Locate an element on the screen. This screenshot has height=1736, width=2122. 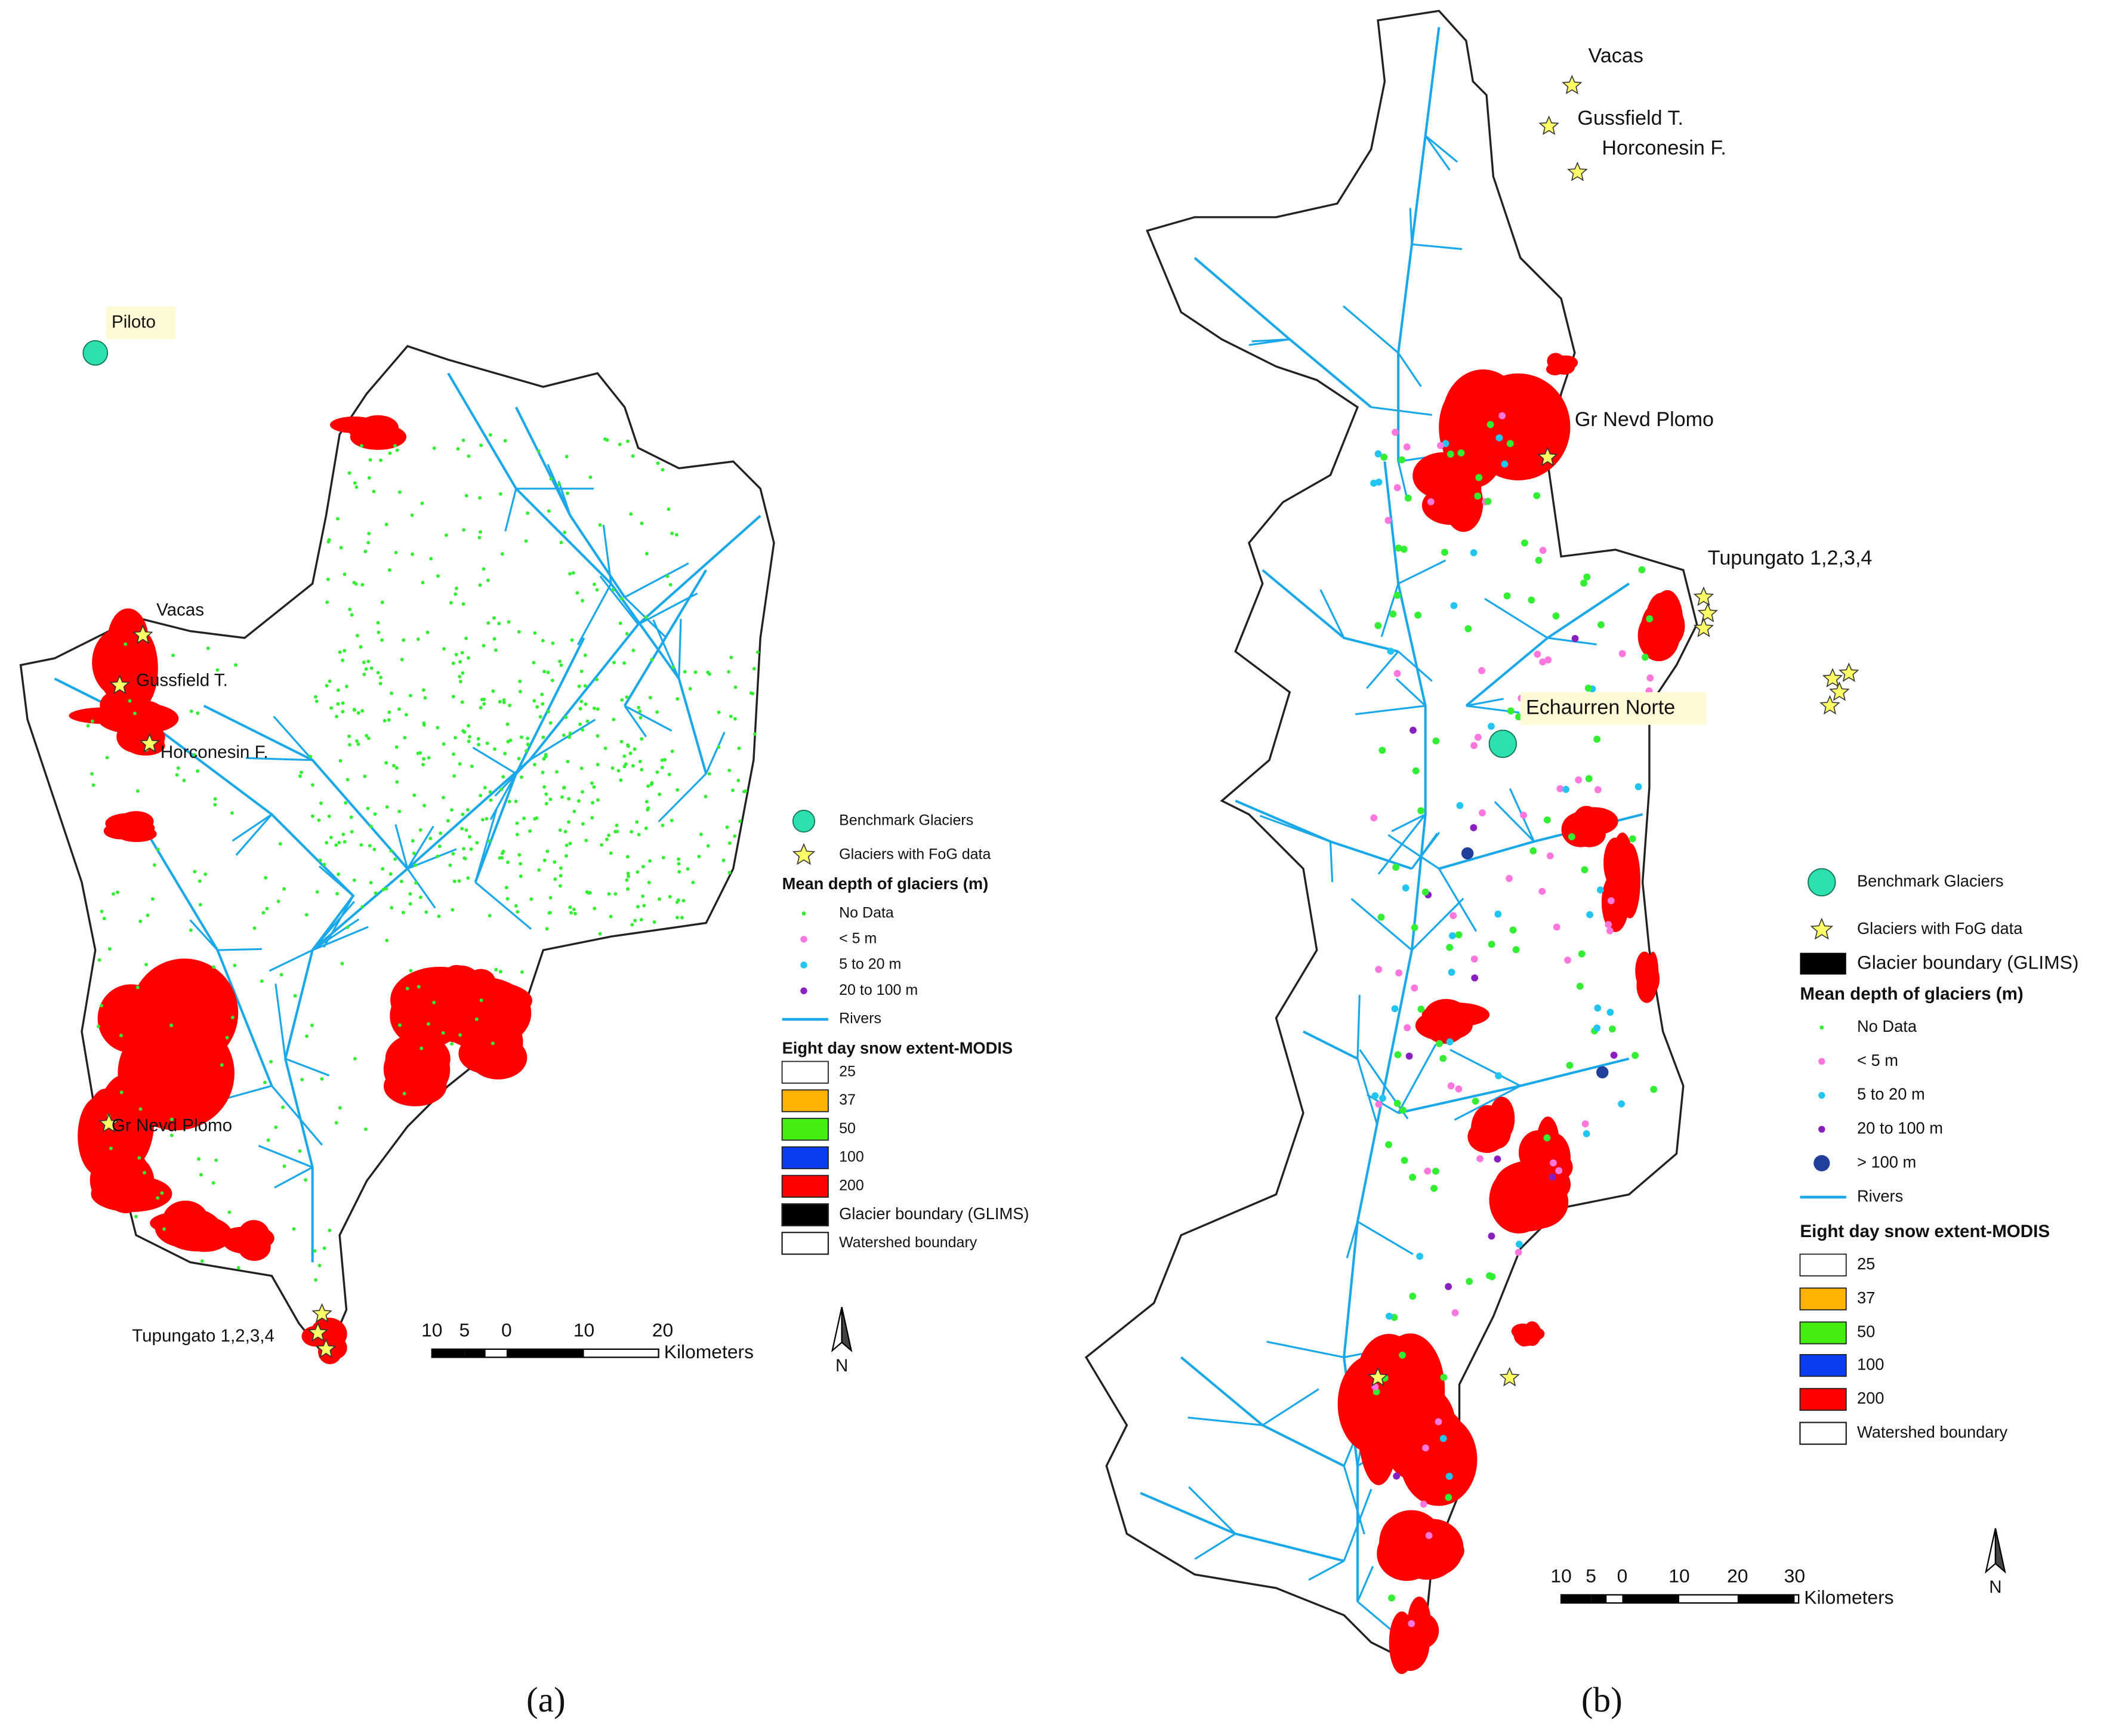
scale-label: 20 is located at coordinates (1737, 1575).